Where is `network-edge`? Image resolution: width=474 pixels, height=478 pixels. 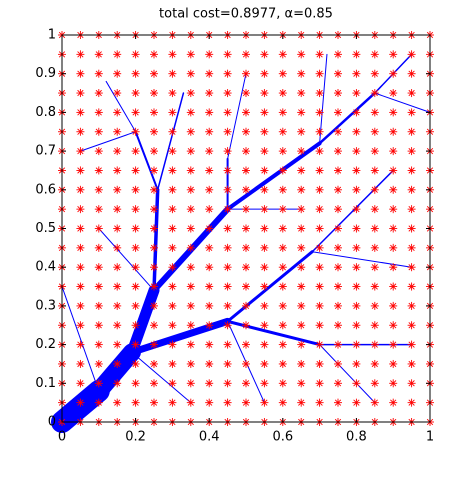
network-edge is located at coordinates (146, 160).